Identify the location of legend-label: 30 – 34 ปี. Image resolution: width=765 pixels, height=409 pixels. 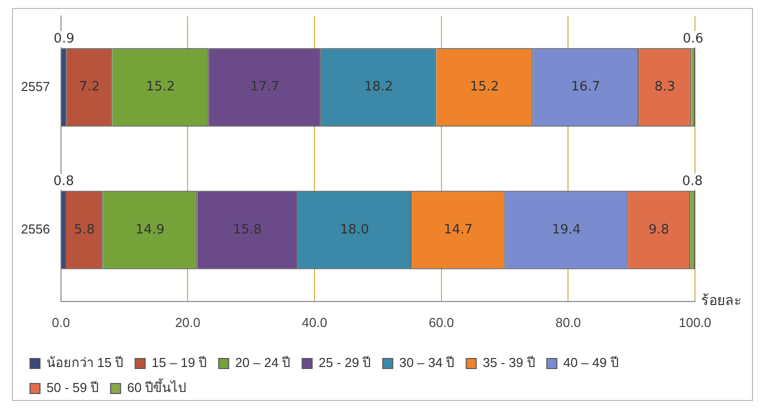
(426, 362).